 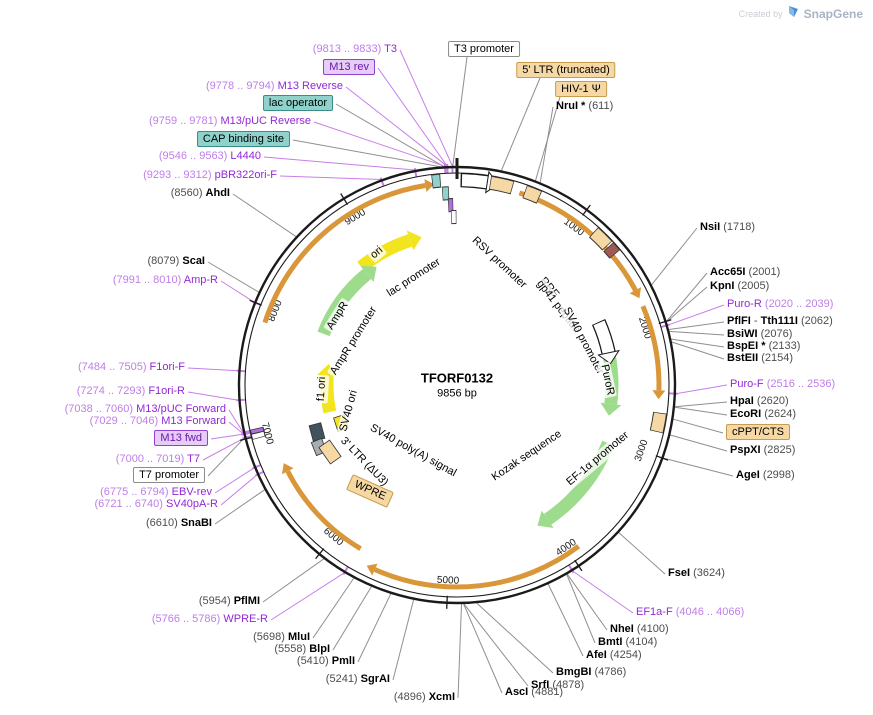 What do you see at coordinates (696, 573) in the screenshot?
I see `callout-fsei: FseI (3624)` at bounding box center [696, 573].